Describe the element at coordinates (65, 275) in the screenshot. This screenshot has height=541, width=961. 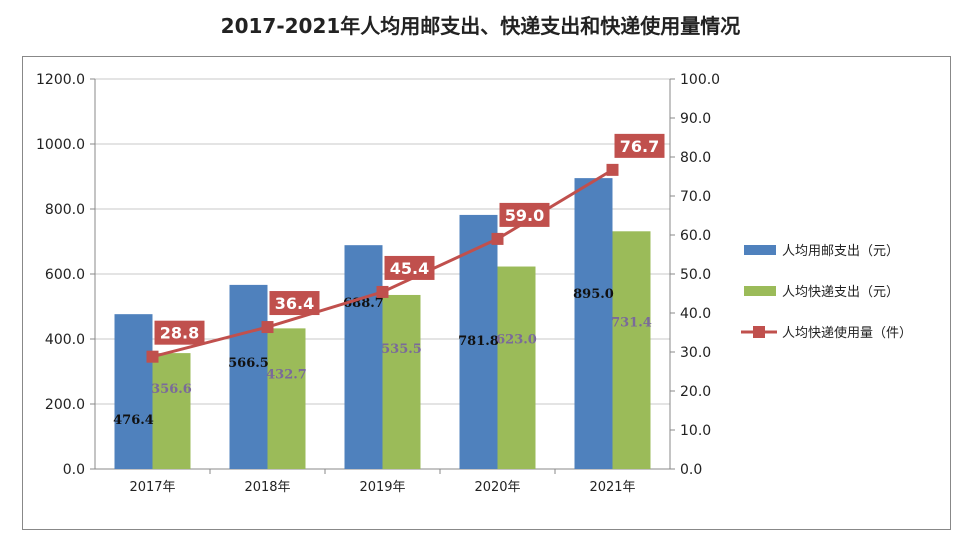
I see `y-left-tick-label: 600.0` at that location.